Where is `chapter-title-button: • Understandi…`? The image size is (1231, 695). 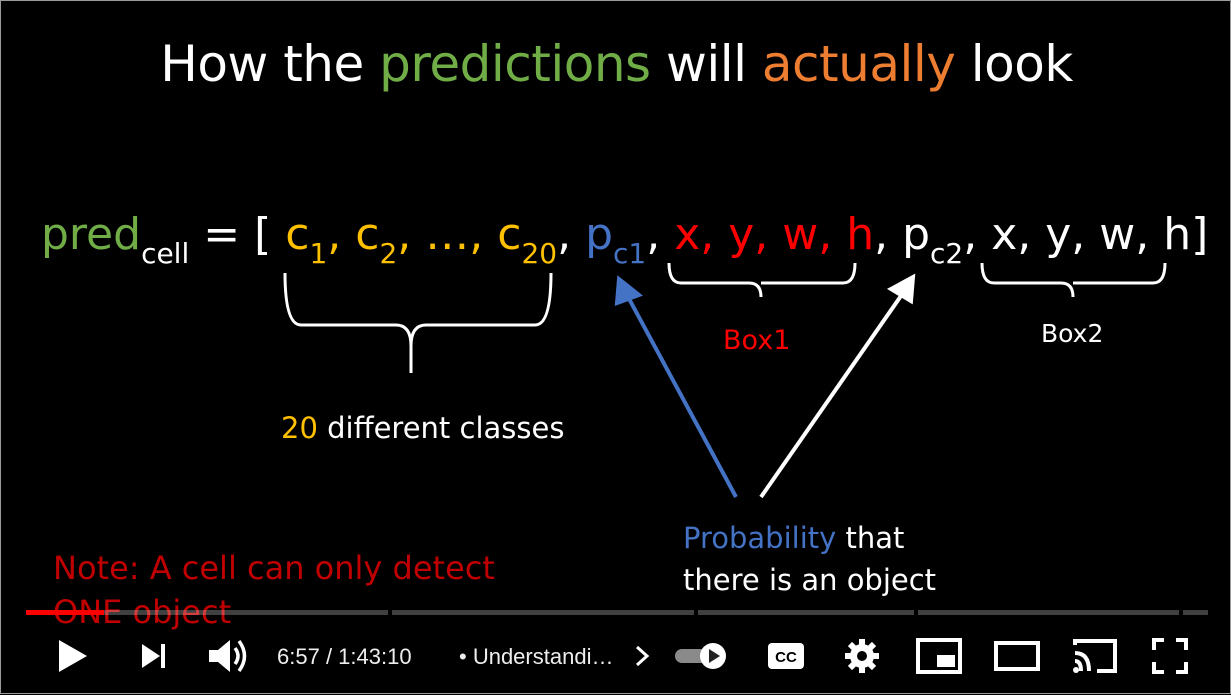
chapter-title-button: • Understandi… is located at coordinates (536, 657).